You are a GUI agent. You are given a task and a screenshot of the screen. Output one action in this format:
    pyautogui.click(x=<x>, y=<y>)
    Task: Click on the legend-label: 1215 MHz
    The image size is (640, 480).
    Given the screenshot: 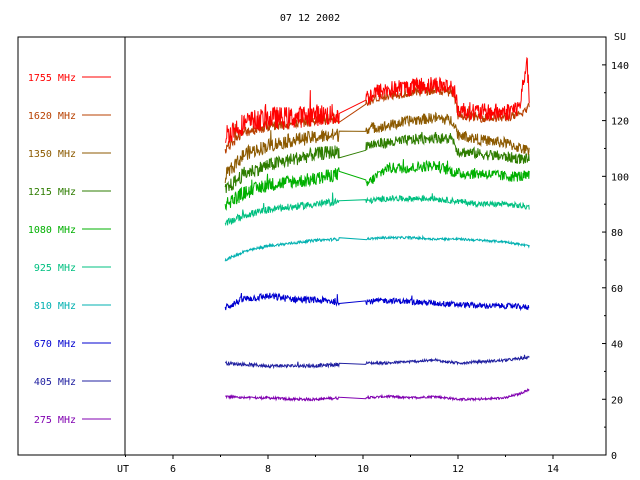 What is the action you would take?
    pyautogui.click(x=52, y=192)
    